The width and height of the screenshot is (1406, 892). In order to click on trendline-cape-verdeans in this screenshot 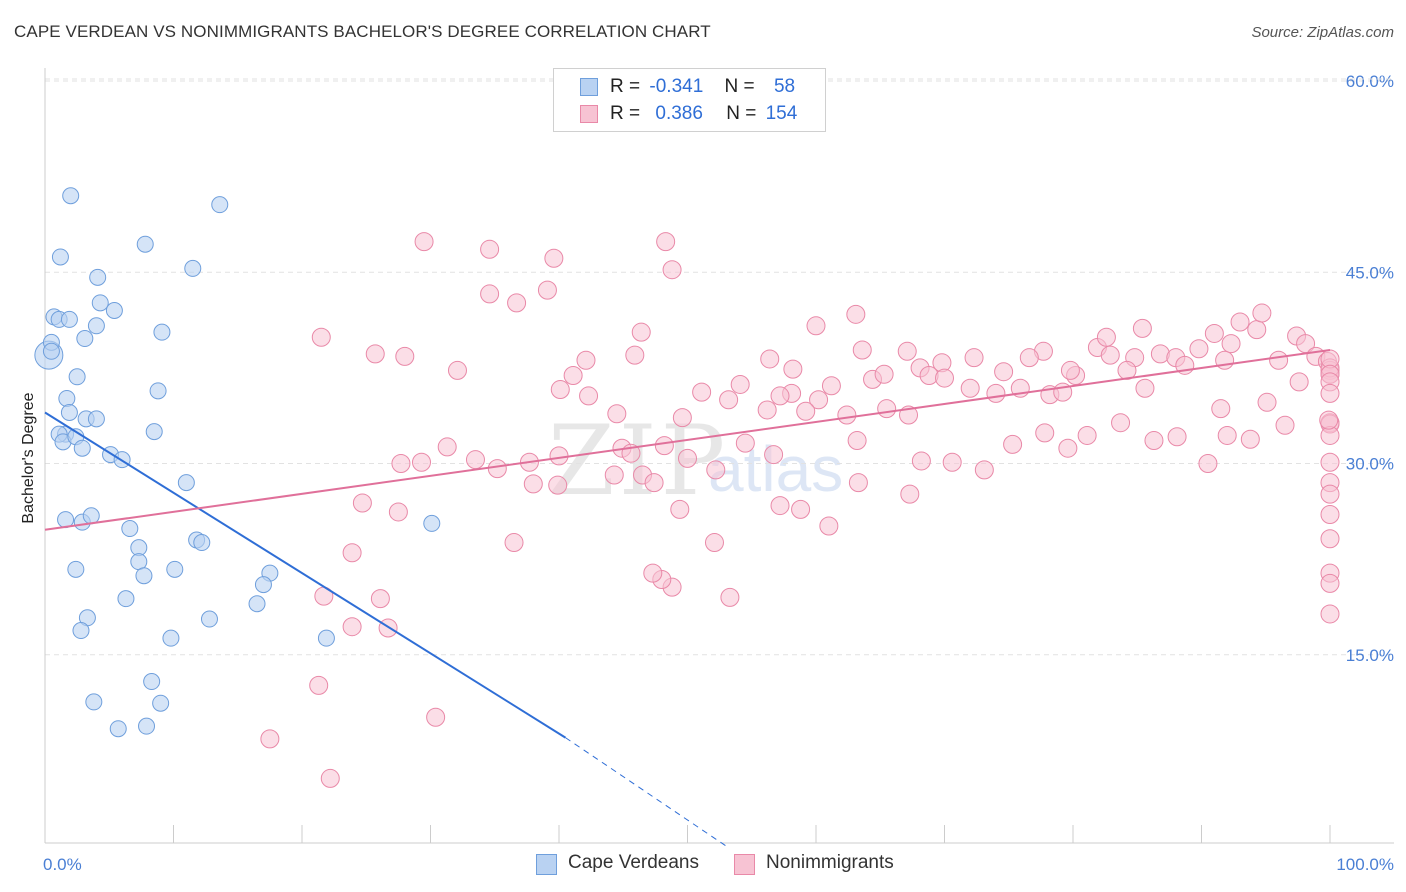, I will do `click(305, 575)`.